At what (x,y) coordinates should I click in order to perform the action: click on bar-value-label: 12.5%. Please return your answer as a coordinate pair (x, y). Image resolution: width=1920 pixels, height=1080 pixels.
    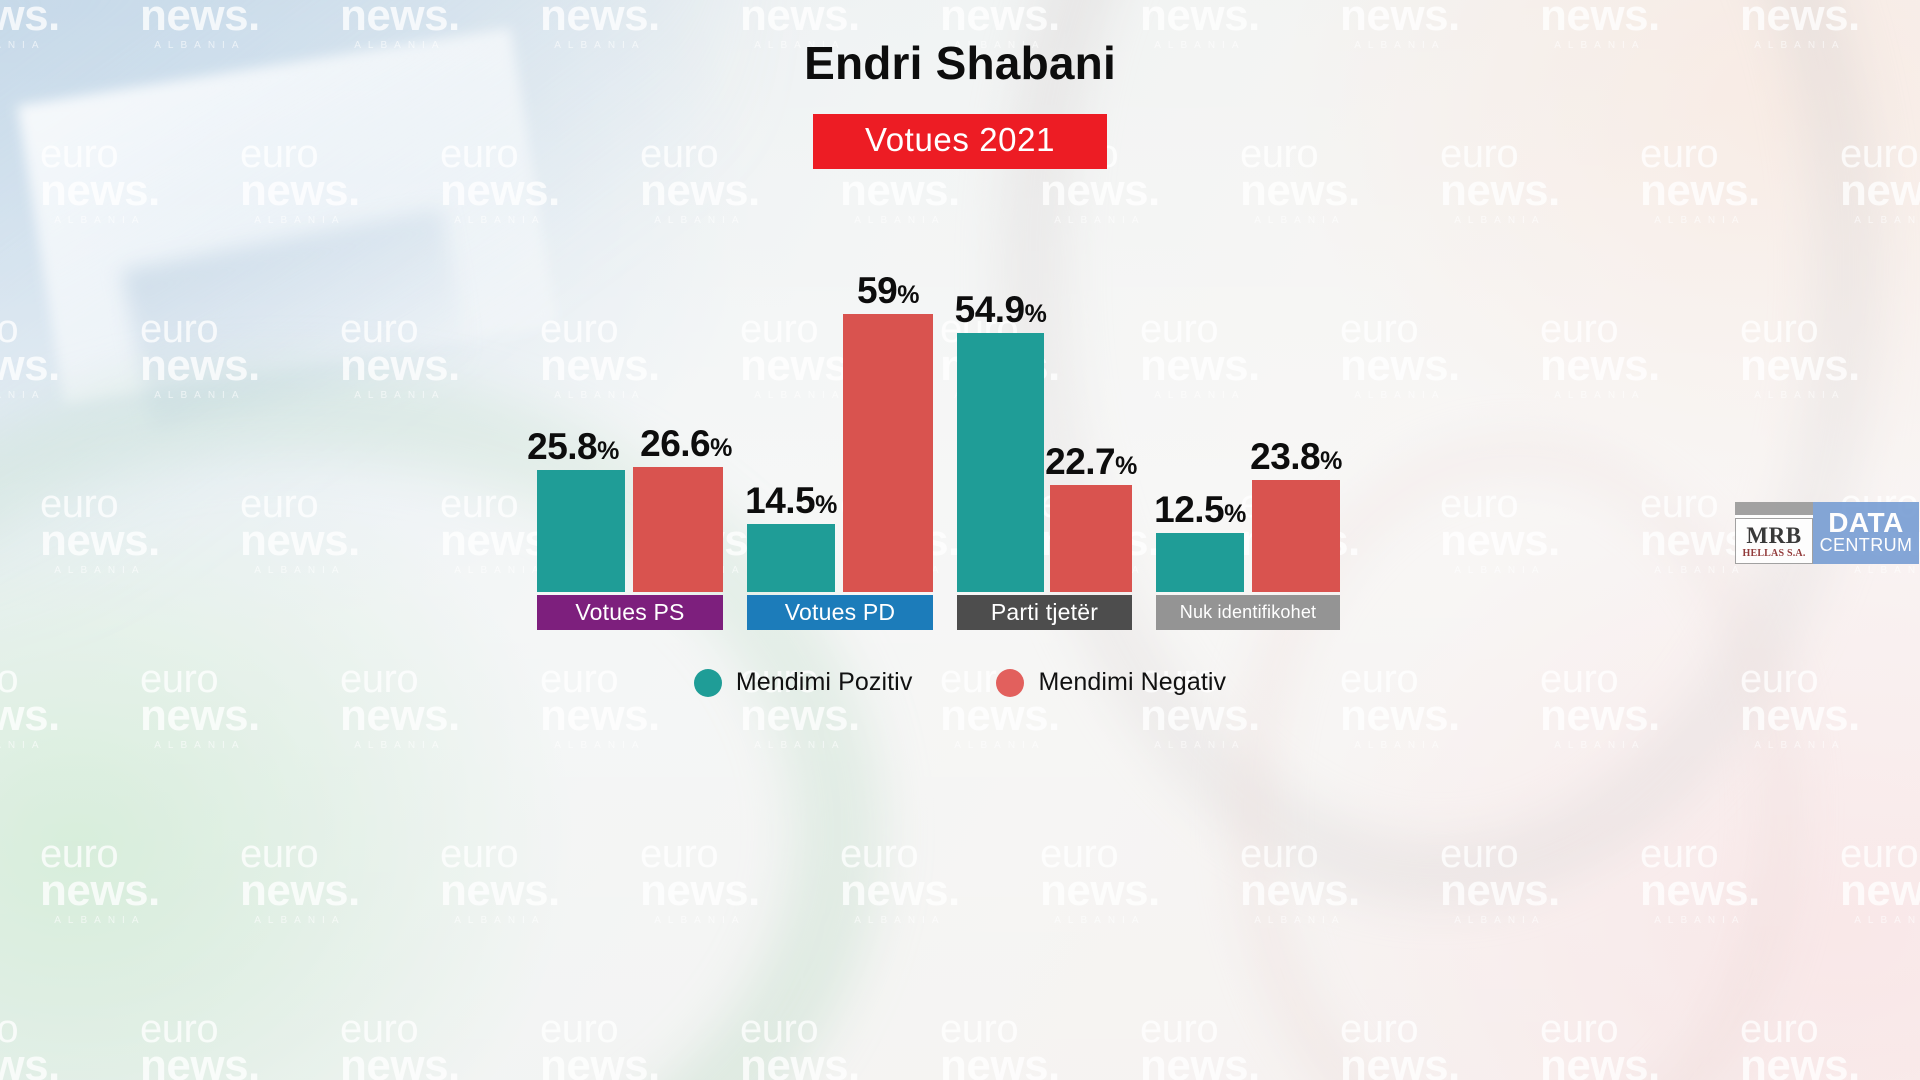
    Looking at the image, I should click on (1200, 510).